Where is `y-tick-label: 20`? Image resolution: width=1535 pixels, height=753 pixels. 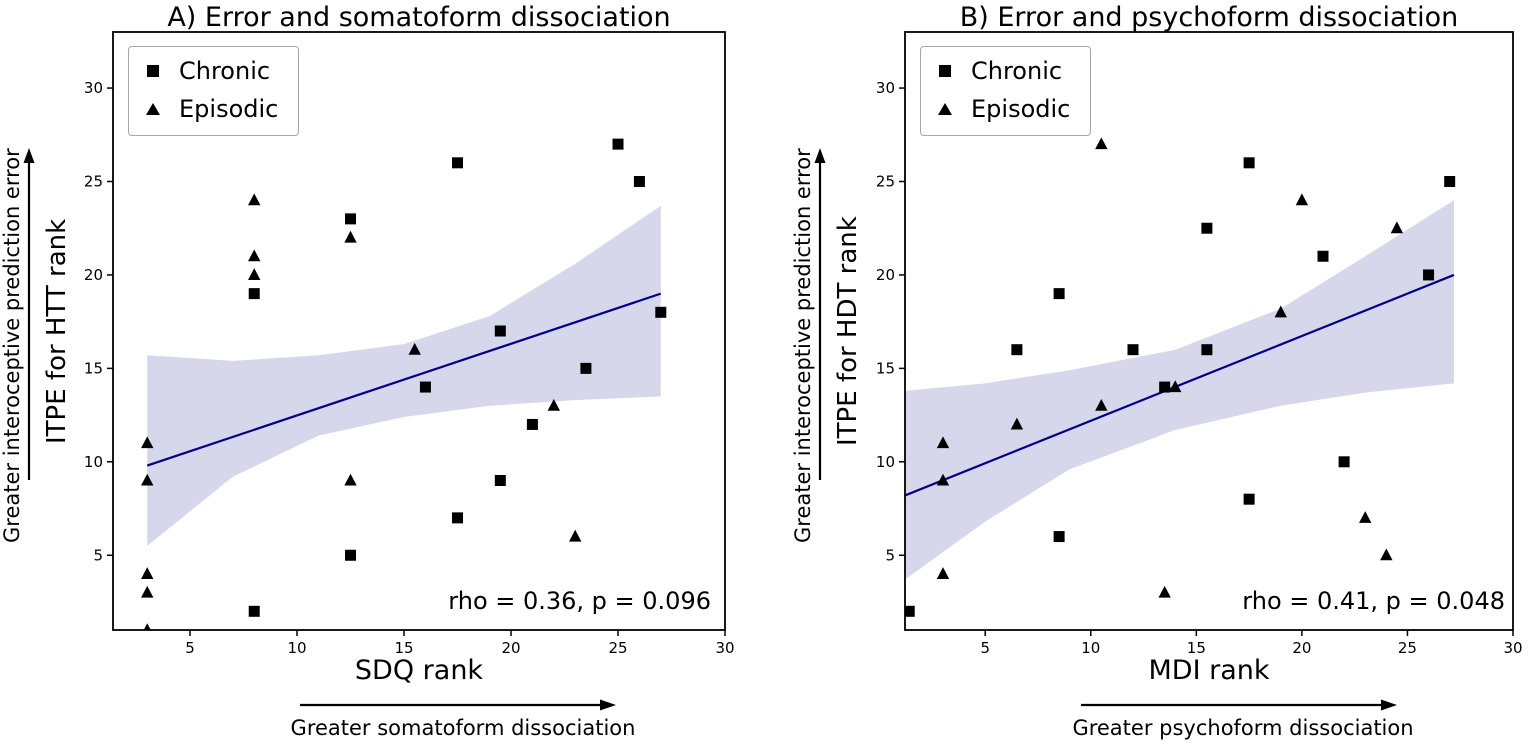 y-tick-label: 20 is located at coordinates (885, 275).